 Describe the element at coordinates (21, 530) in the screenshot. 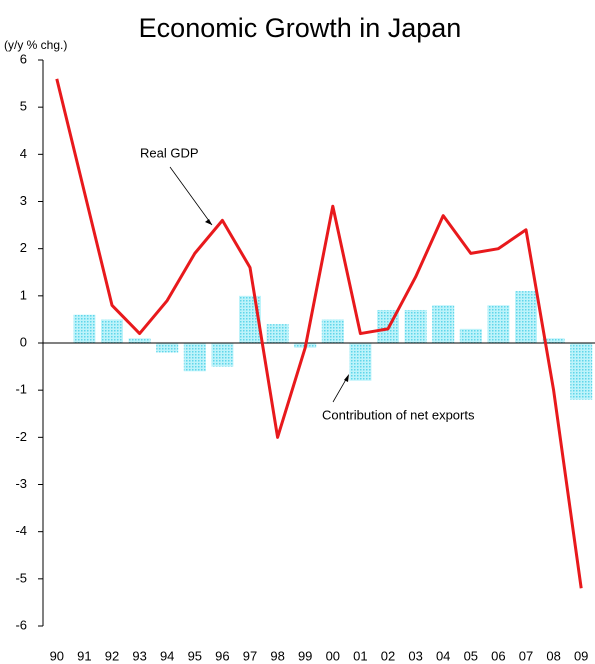

I see `y-tick-label: -4` at that location.